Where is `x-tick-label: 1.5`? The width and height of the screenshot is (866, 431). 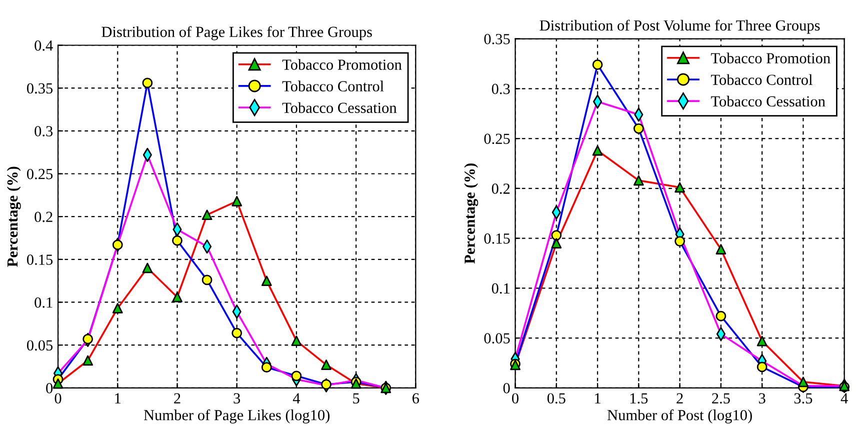 x-tick-label: 1.5 is located at coordinates (639, 398).